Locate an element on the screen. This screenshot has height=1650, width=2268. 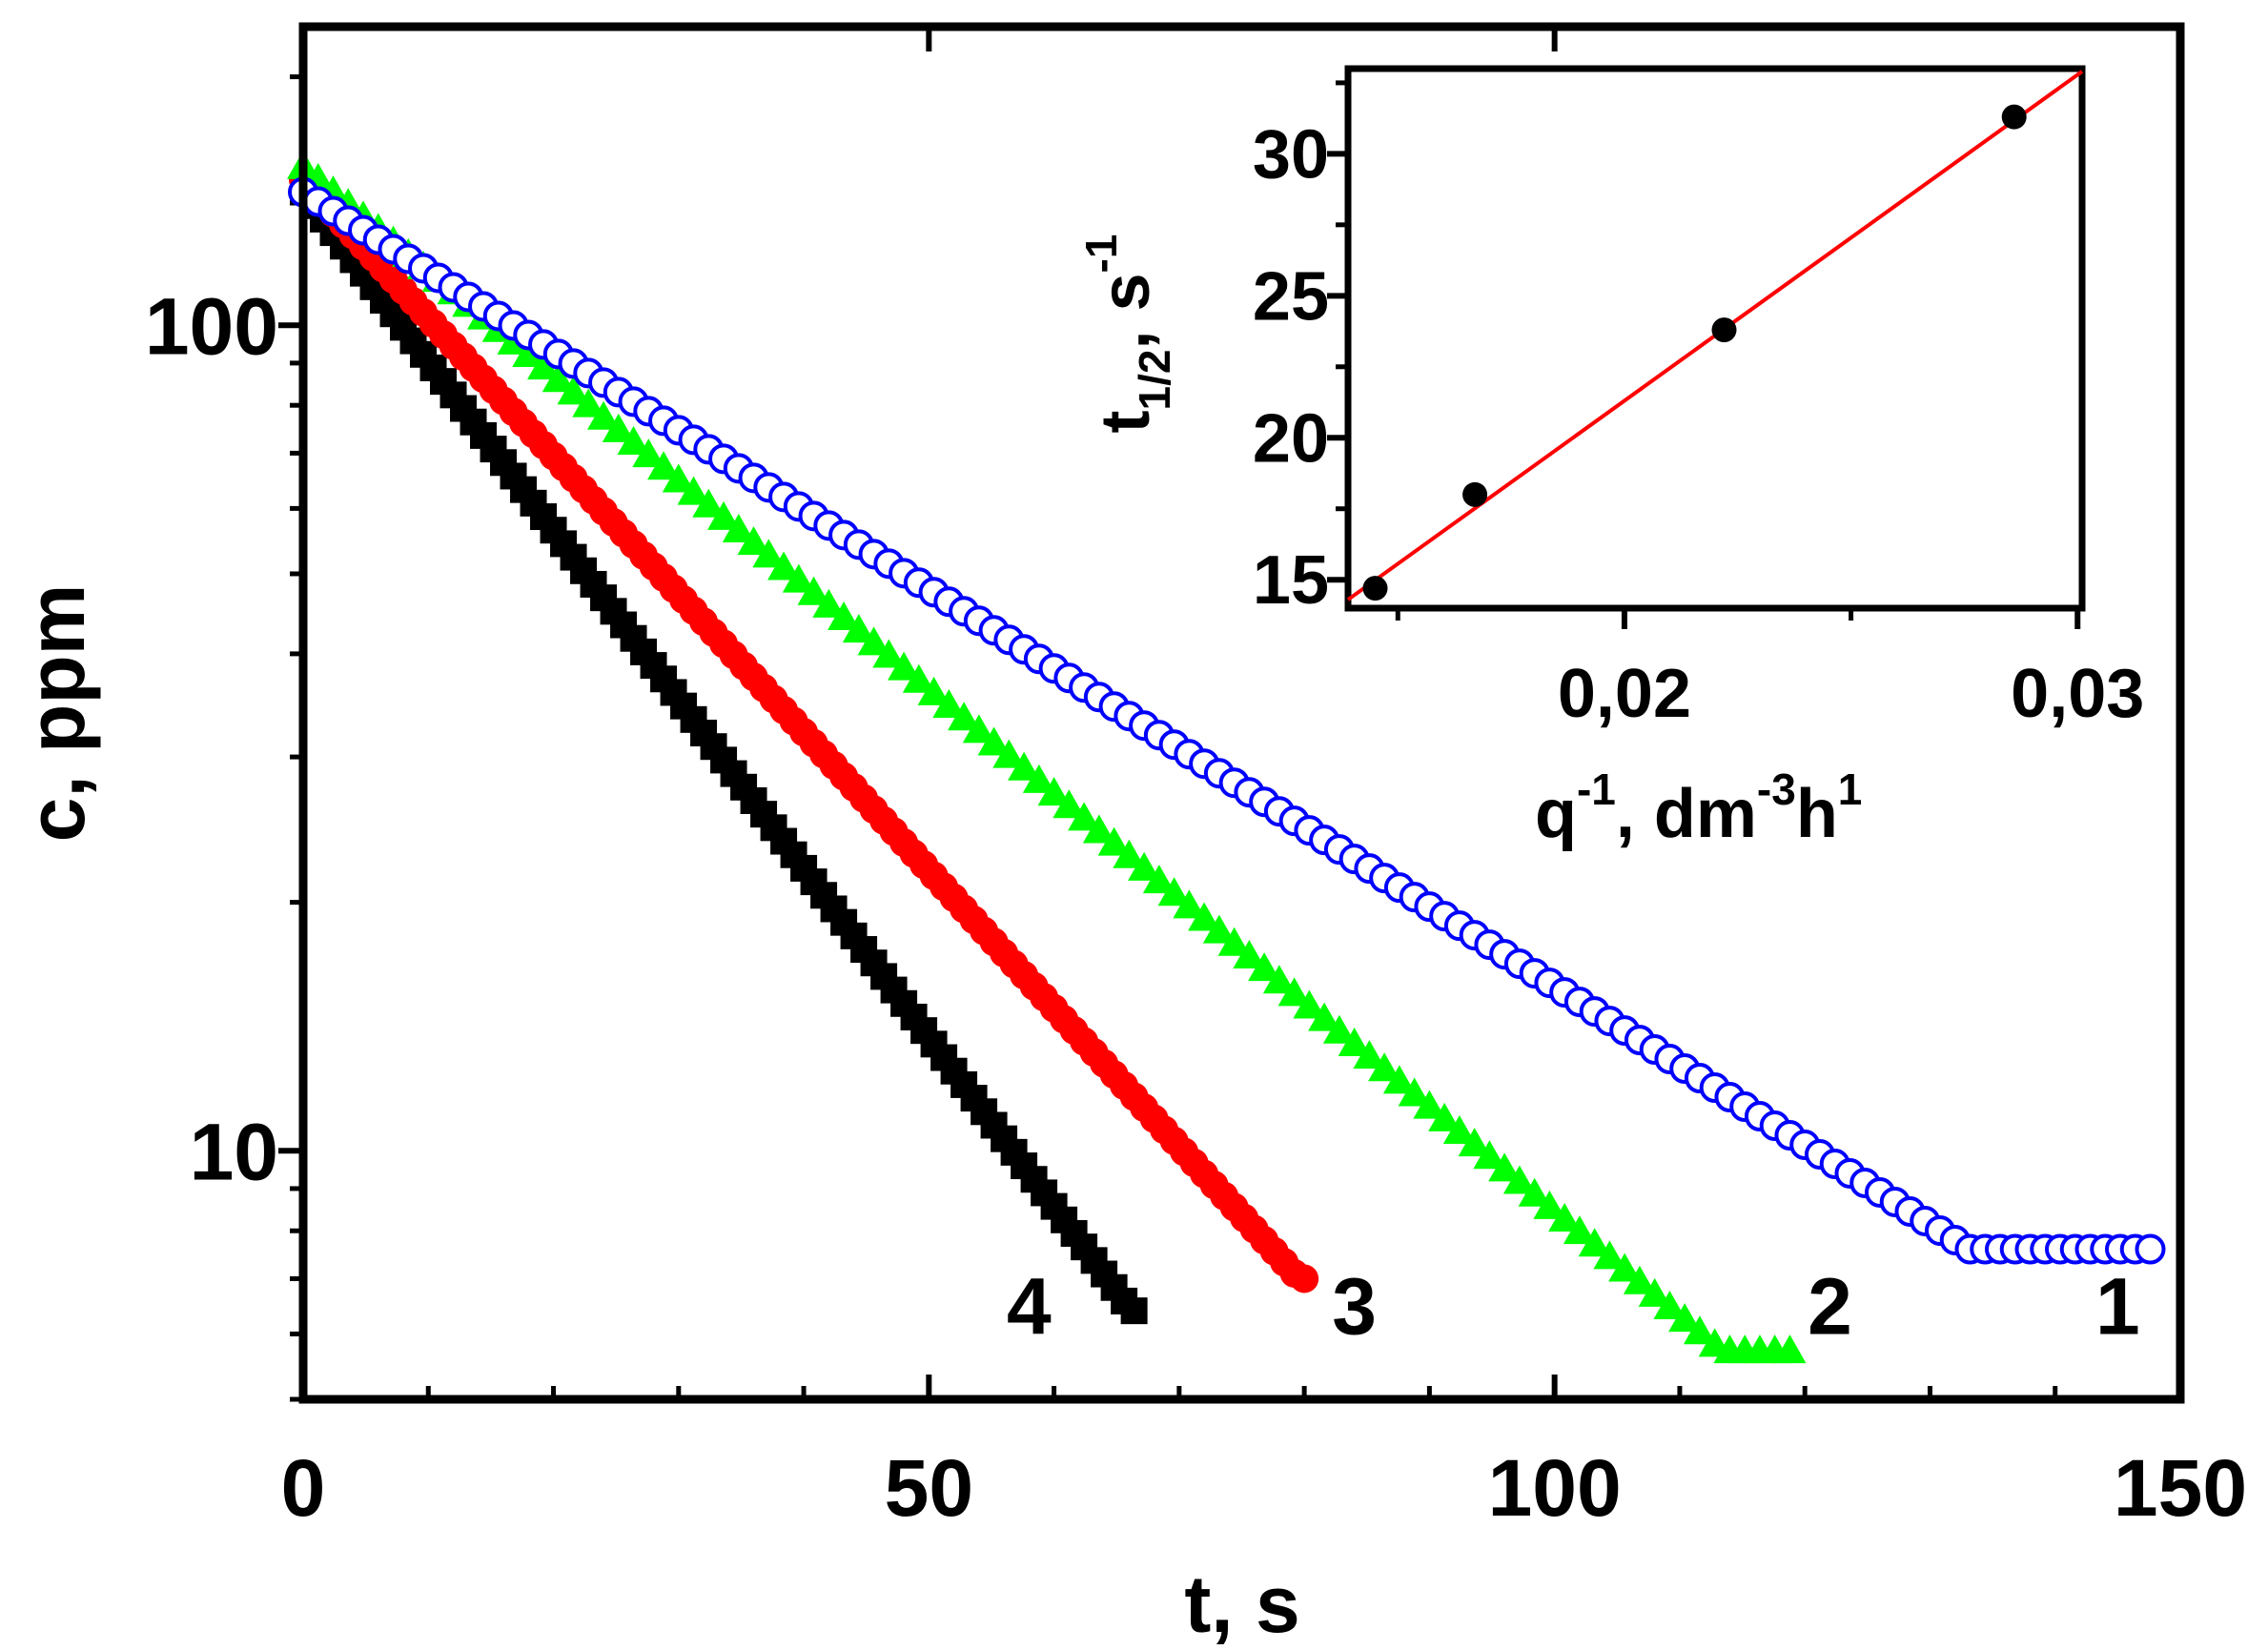
inset-axis-ticks is located at coordinates (1704, 354).